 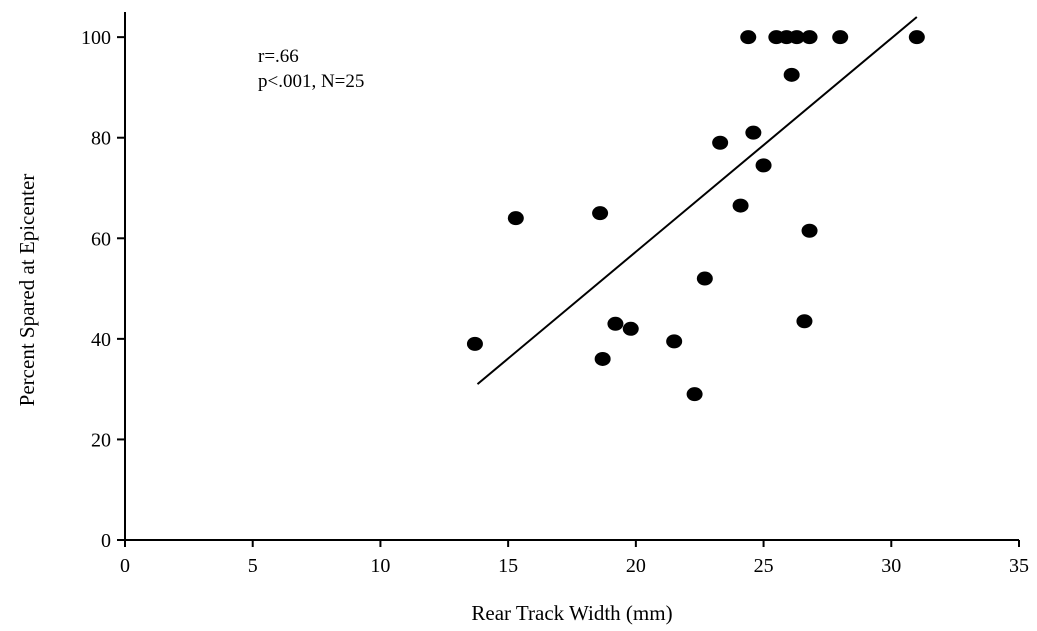 I want to click on x-tick-label: 5, so click(x=253, y=566).